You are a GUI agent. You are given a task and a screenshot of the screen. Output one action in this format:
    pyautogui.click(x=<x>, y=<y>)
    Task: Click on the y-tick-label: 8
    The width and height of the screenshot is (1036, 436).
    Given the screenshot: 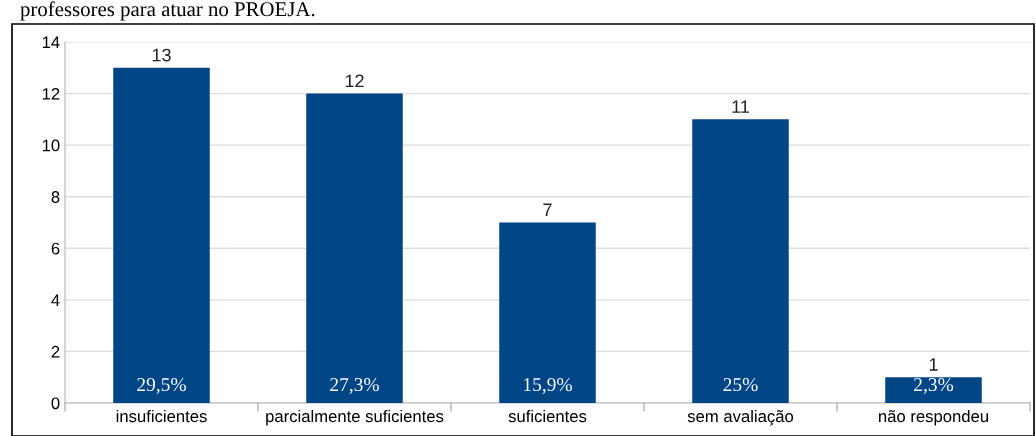 What is the action you would take?
    pyautogui.click(x=55, y=197)
    